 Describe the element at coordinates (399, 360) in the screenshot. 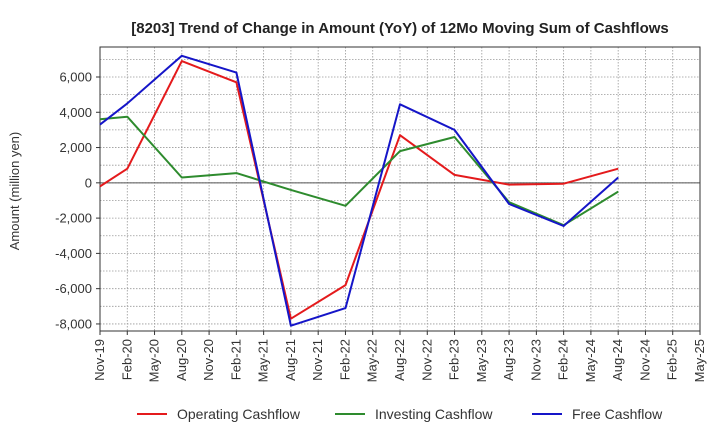

I see `x-tick-label: Aug-22` at that location.